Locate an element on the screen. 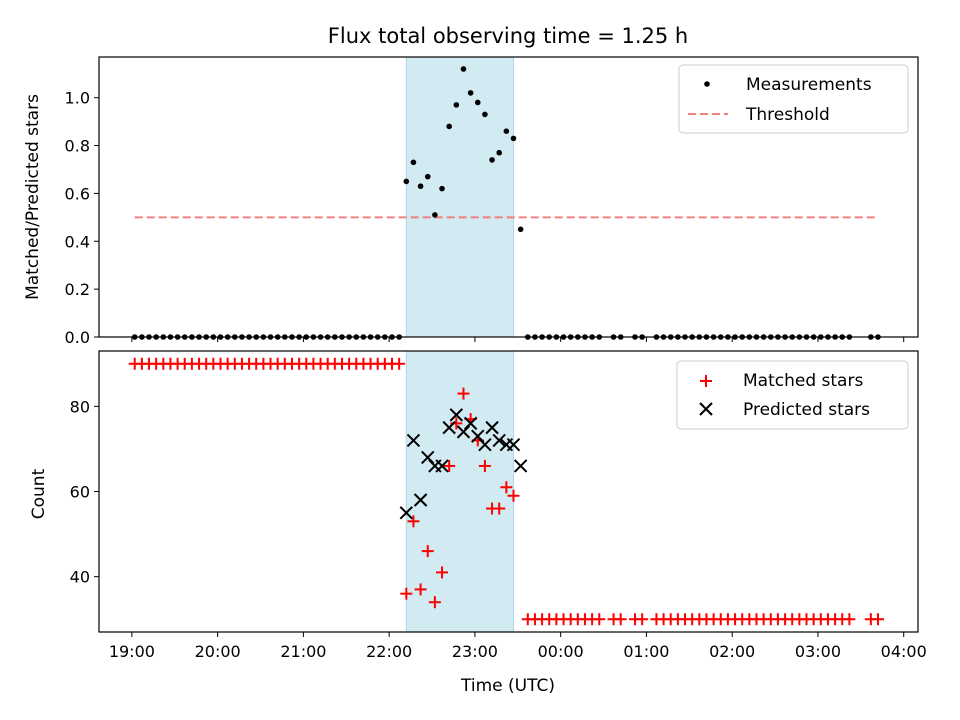 The height and width of the screenshot is (720, 960). bottom-y-tick-label: 40 is located at coordinates (80, 577).